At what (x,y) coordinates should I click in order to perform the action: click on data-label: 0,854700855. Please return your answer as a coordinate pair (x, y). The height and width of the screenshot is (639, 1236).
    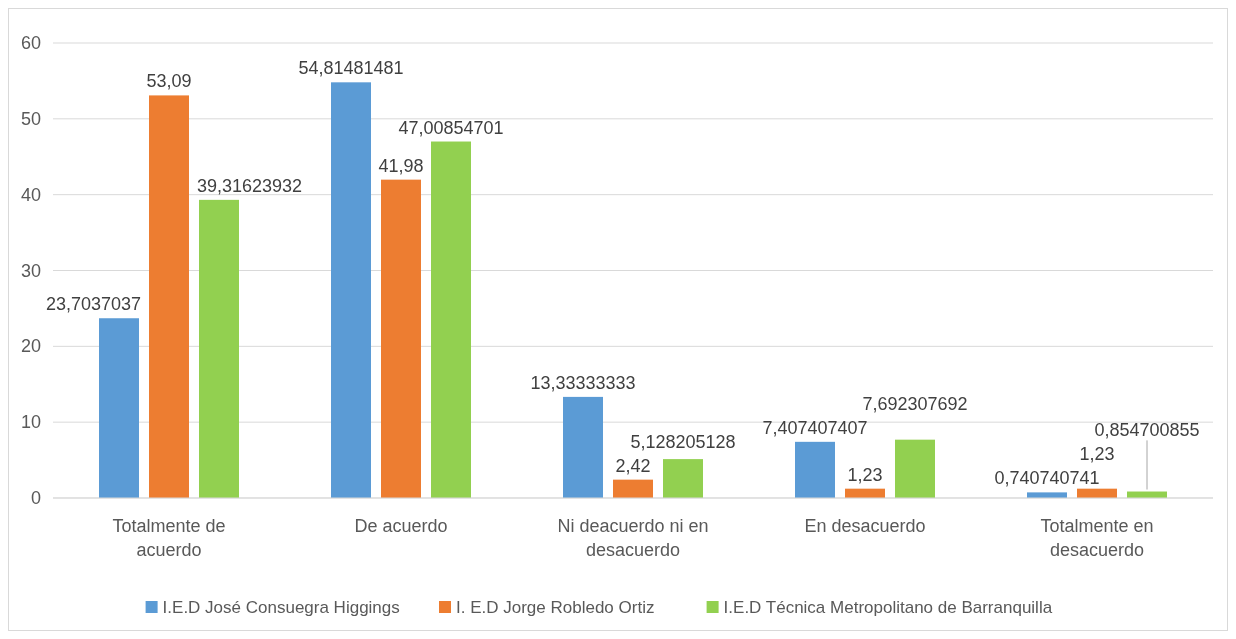
    Looking at the image, I should click on (1147, 430).